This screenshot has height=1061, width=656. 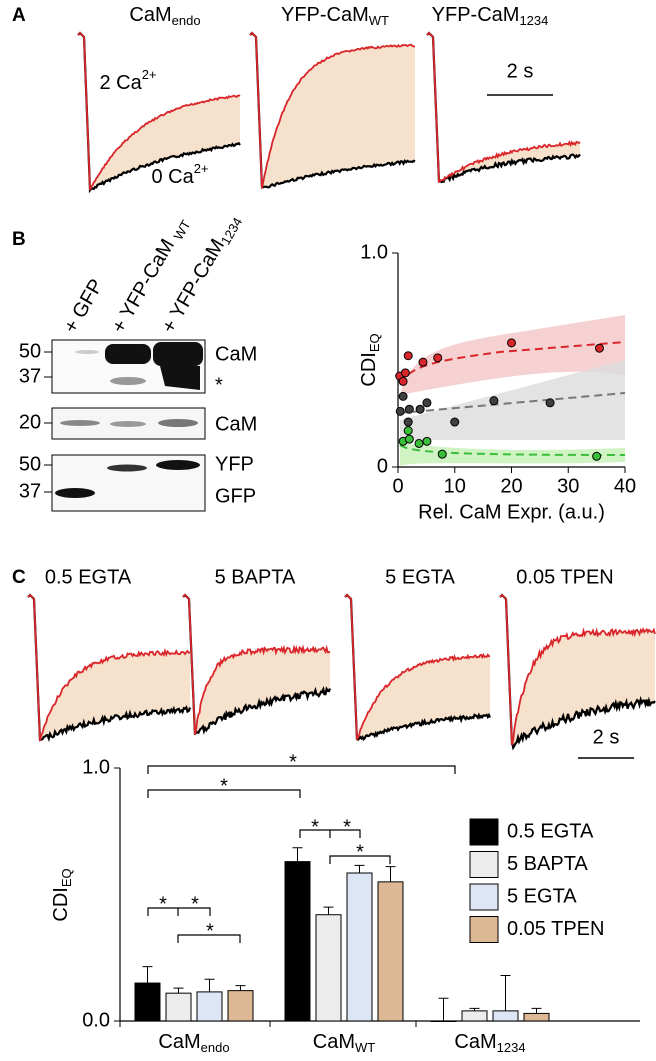 I want to click on brackets, so click(x=301, y=854).